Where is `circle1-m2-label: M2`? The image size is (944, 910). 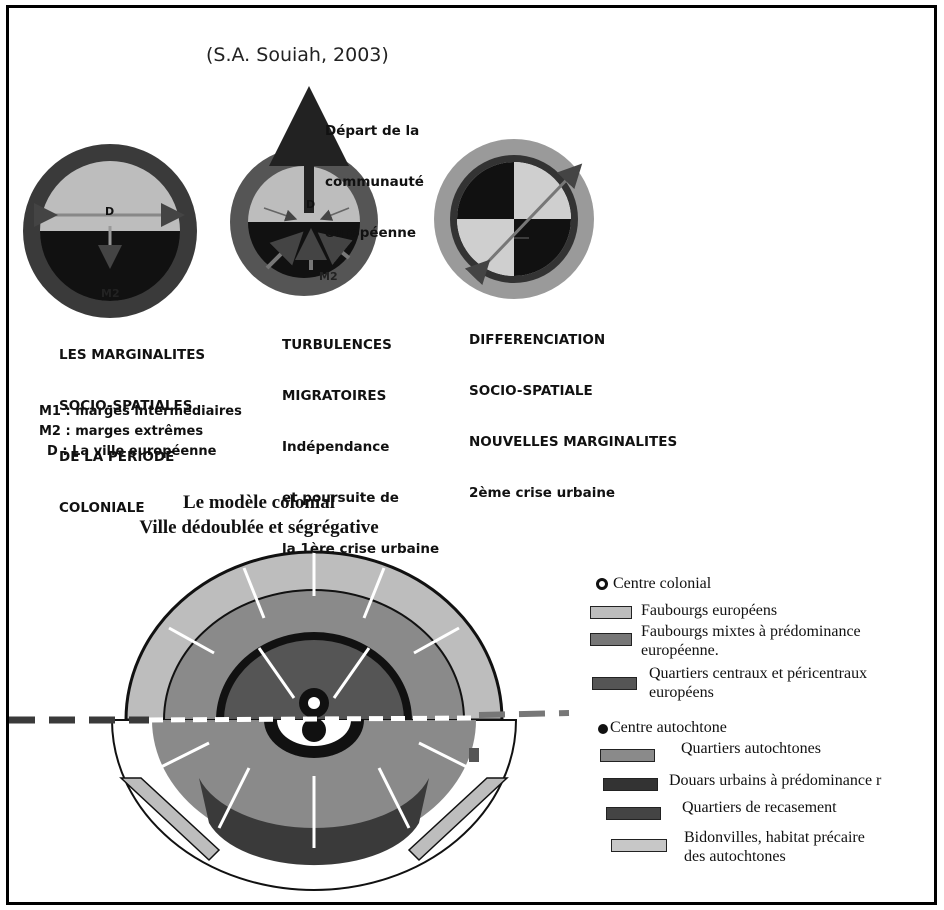
circle1-m2-label: M2 is located at coordinates (110, 293).